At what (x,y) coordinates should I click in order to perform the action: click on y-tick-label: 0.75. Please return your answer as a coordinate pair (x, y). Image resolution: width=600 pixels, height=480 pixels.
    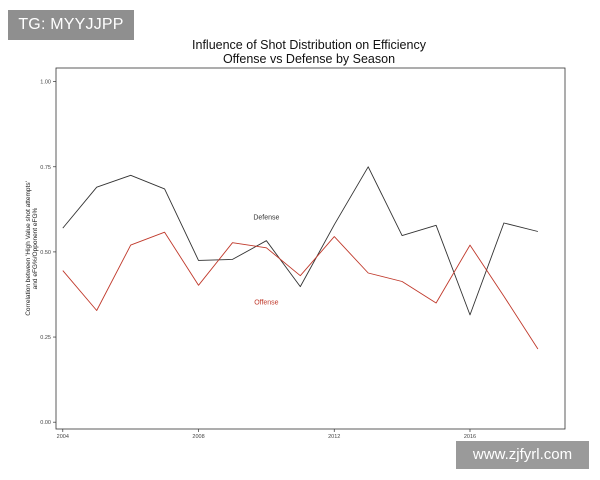
    Looking at the image, I should click on (45, 168).